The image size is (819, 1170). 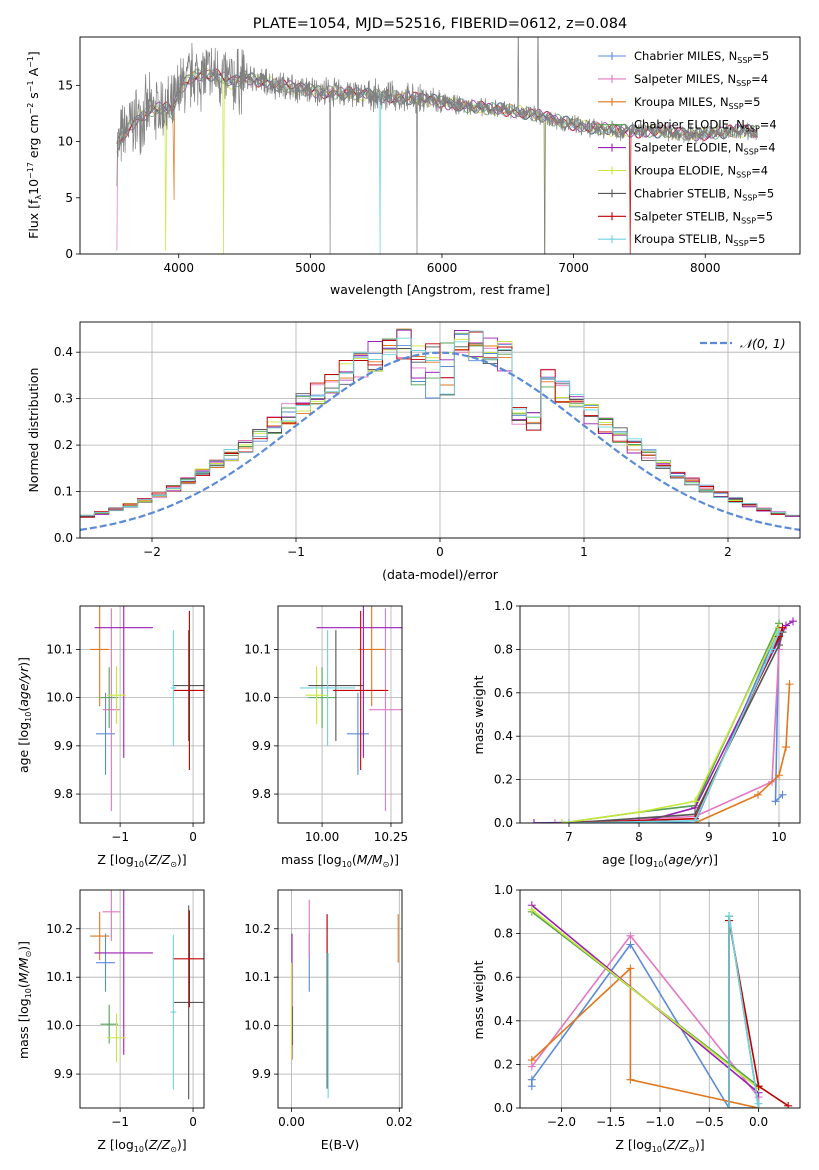 What do you see at coordinates (23, 662) in the screenshot?
I see `y-axis-label-part: )]` at bounding box center [23, 662].